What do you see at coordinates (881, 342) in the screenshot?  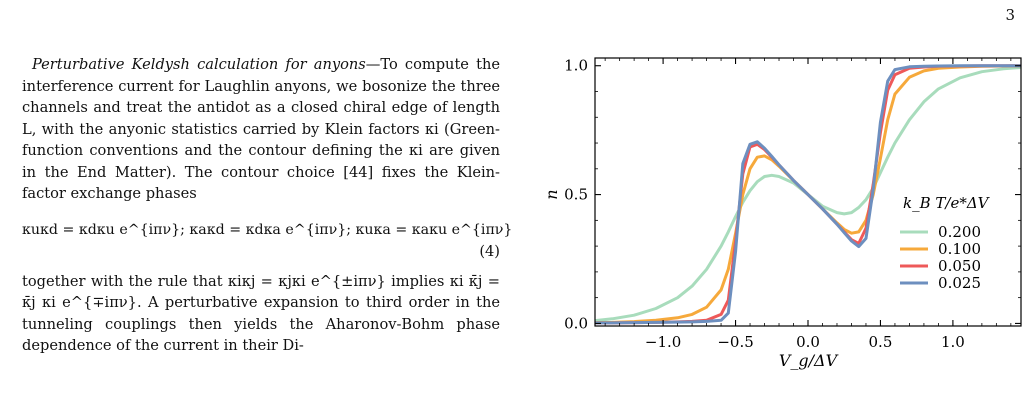 I see `x-tick-label: 0.5` at bounding box center [881, 342].